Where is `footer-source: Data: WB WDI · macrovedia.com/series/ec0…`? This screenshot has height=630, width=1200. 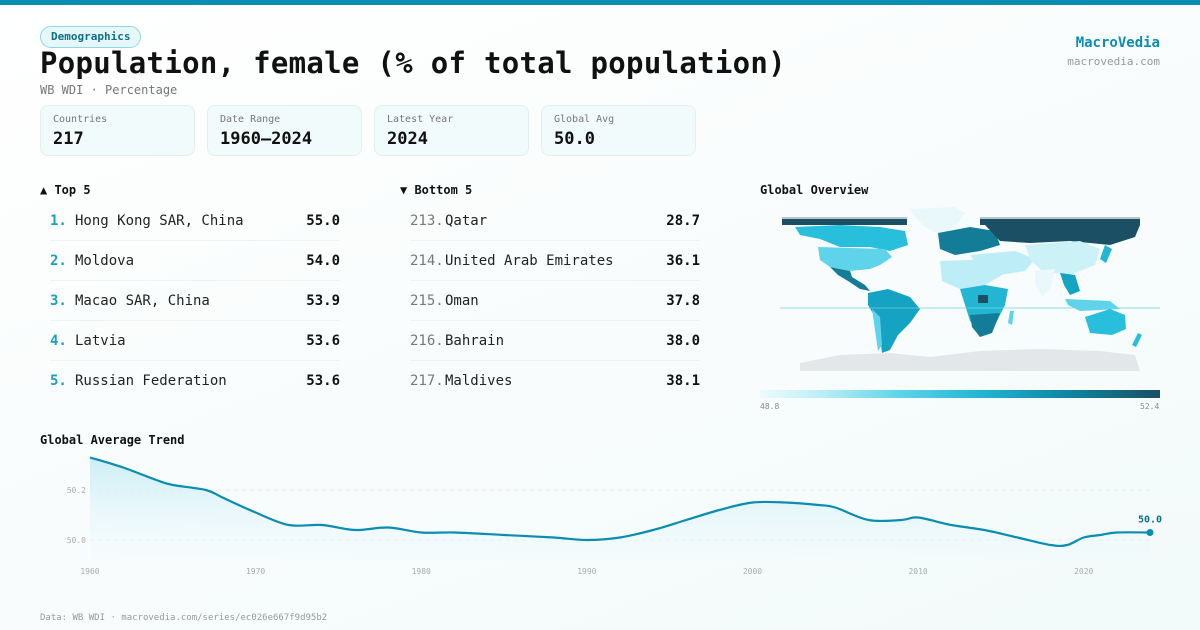
footer-source: Data: WB WDI · macrovedia.com/series/ec0… is located at coordinates (184, 618).